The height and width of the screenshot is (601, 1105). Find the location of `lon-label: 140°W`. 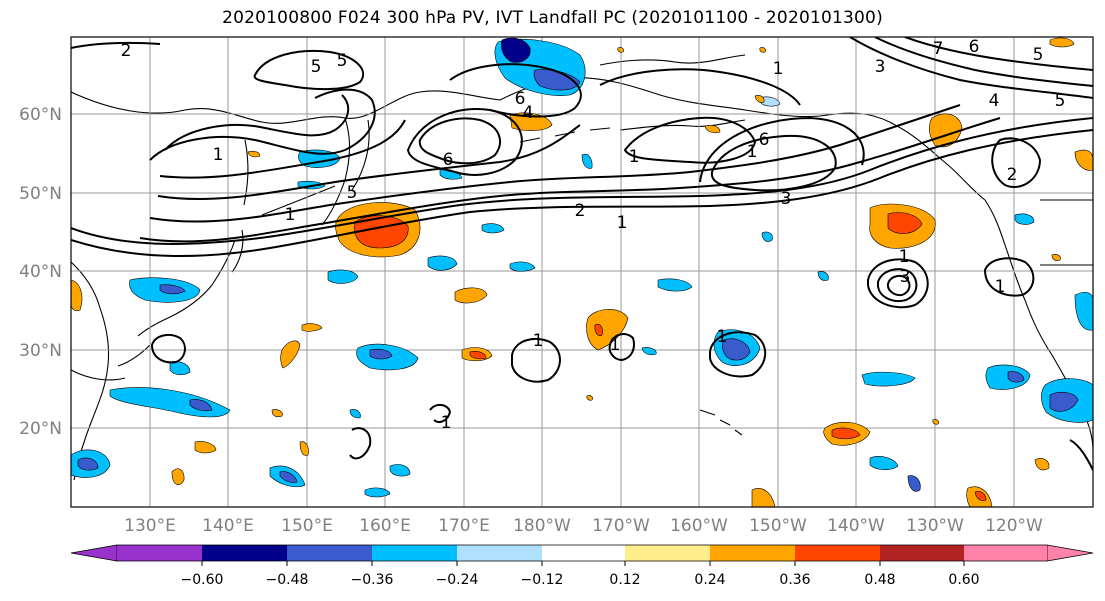

lon-label: 140°W is located at coordinates (856, 526).